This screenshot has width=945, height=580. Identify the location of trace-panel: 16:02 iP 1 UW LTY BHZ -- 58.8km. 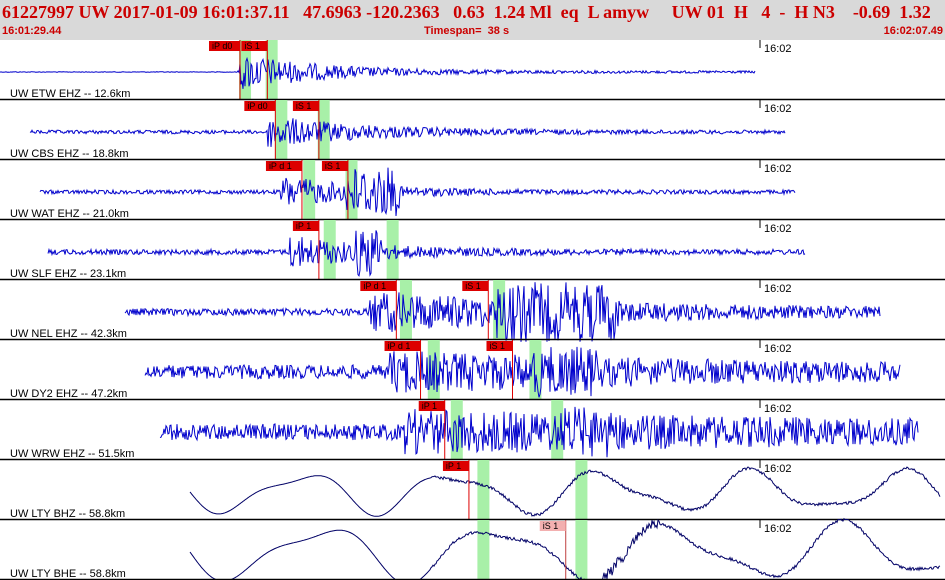
(472, 490).